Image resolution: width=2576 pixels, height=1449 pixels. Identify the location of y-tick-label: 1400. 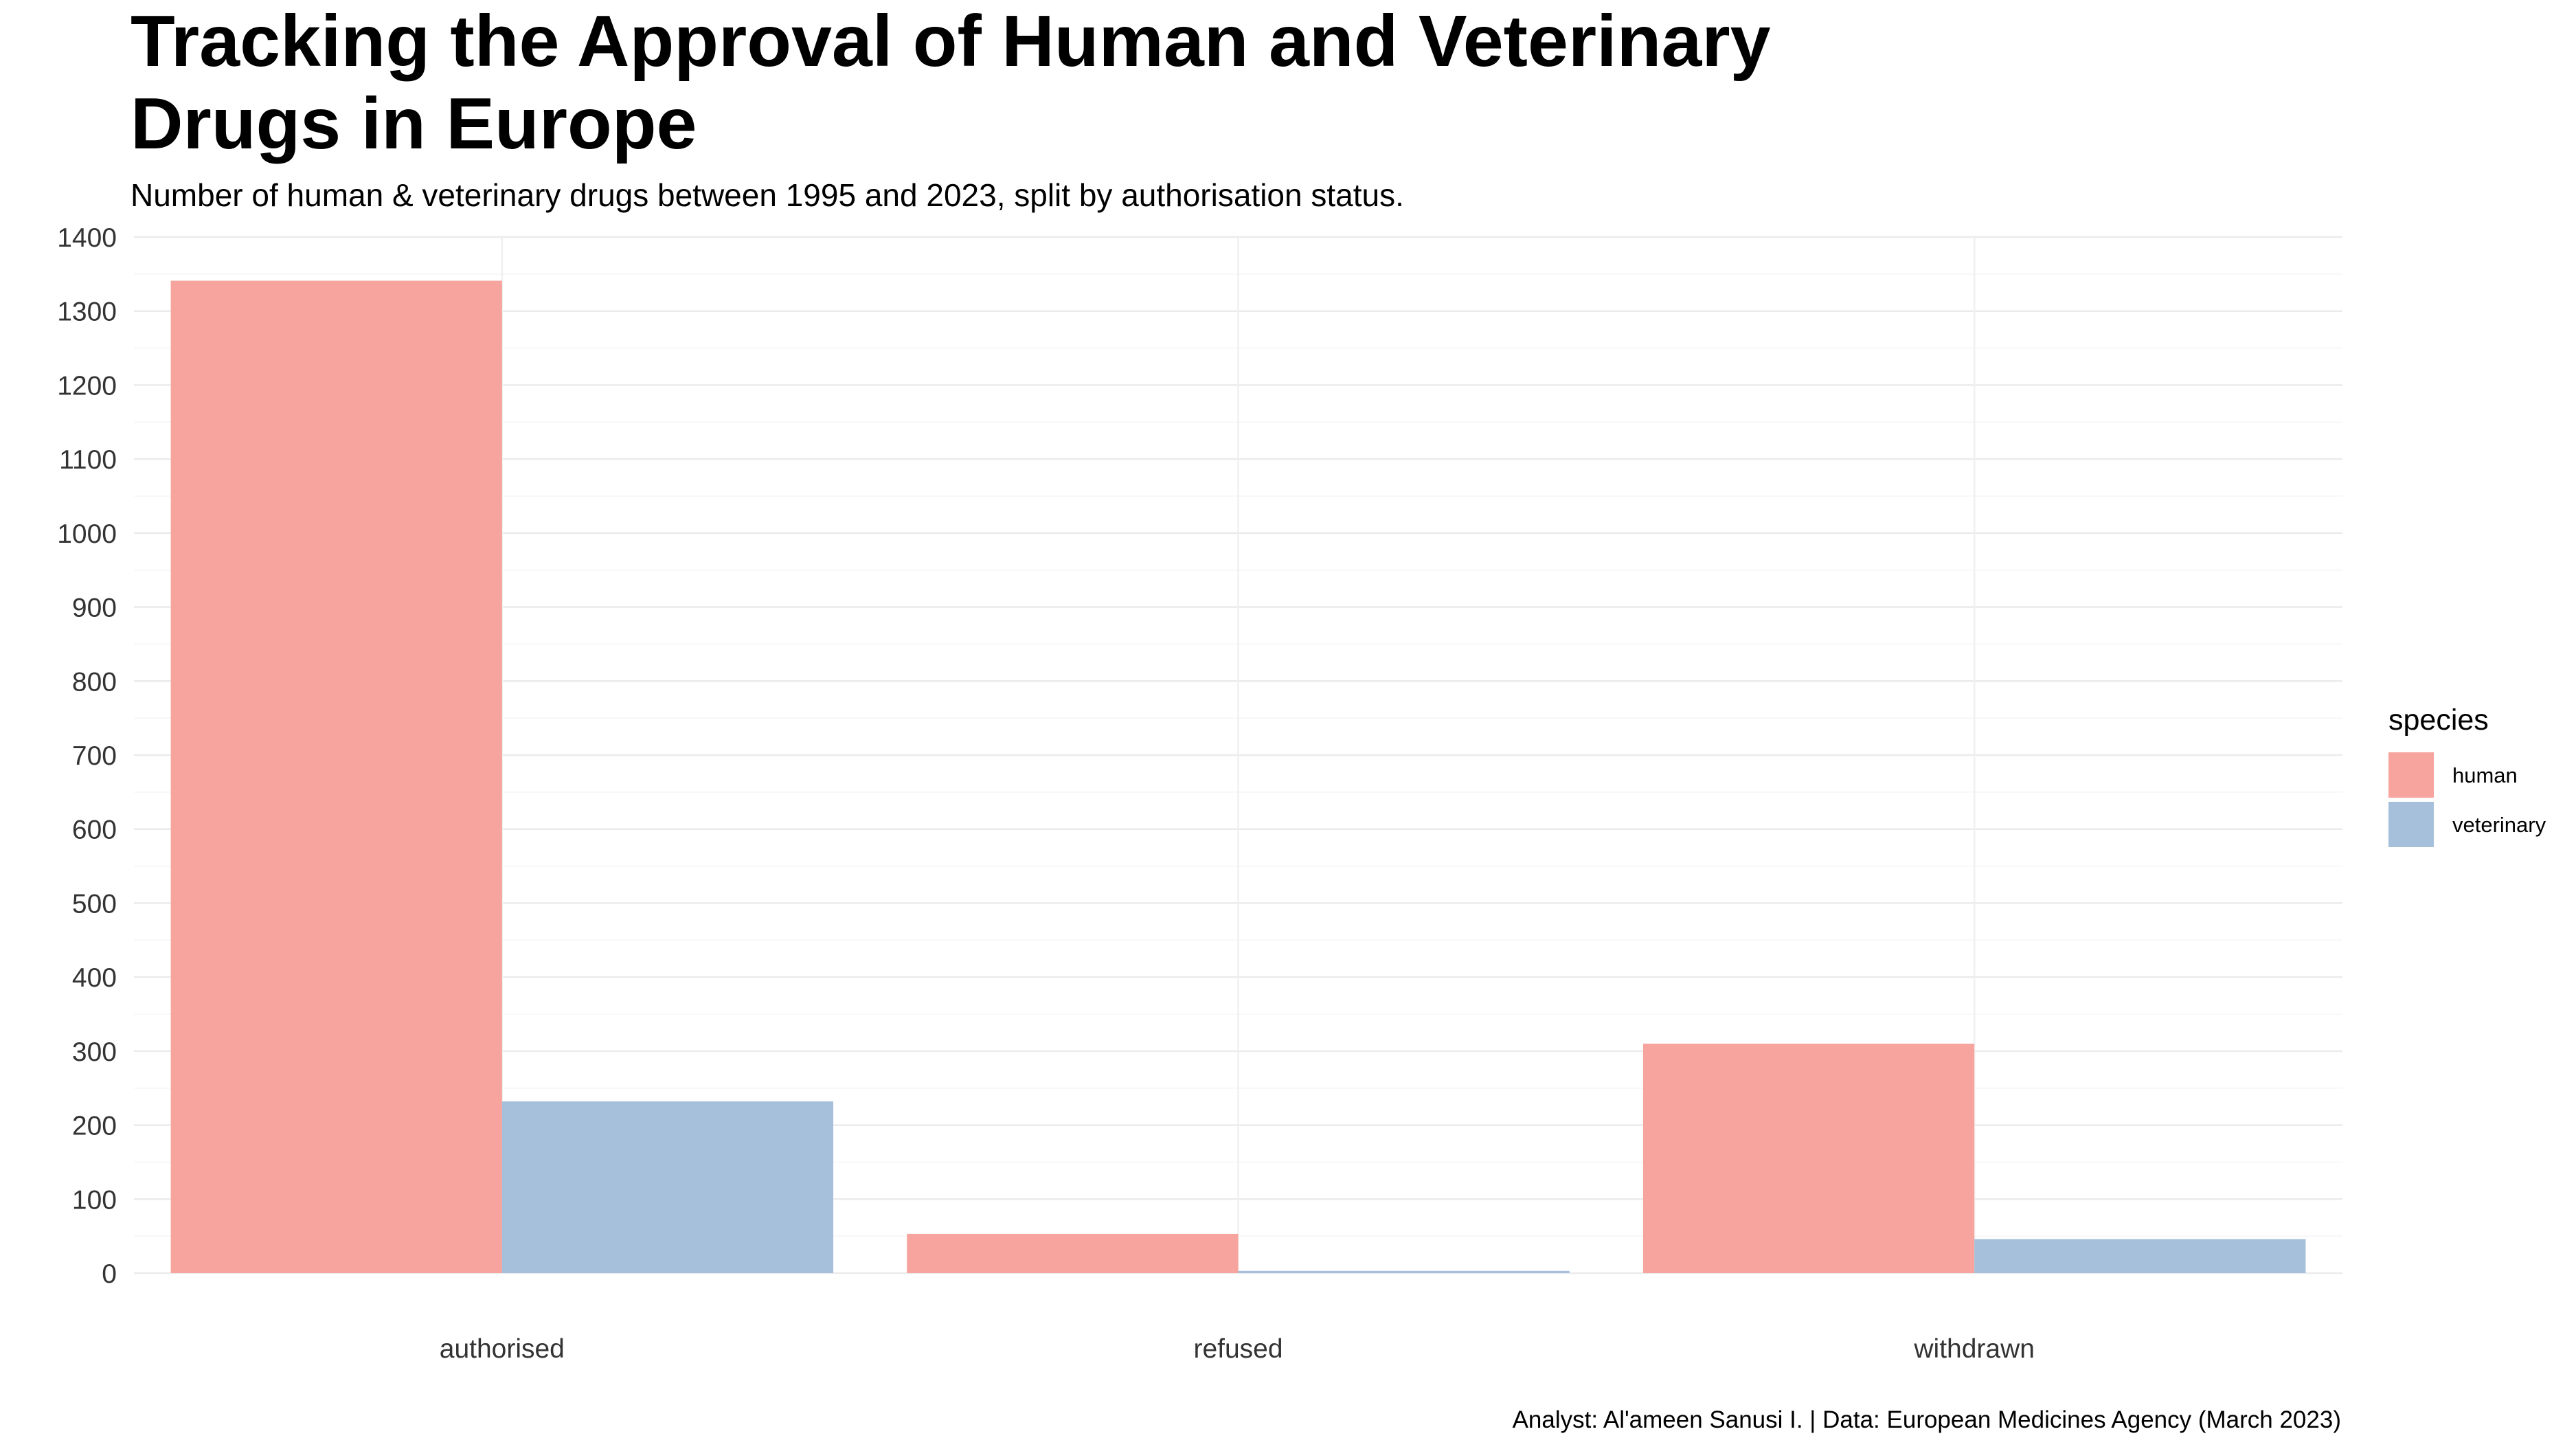
(87, 238).